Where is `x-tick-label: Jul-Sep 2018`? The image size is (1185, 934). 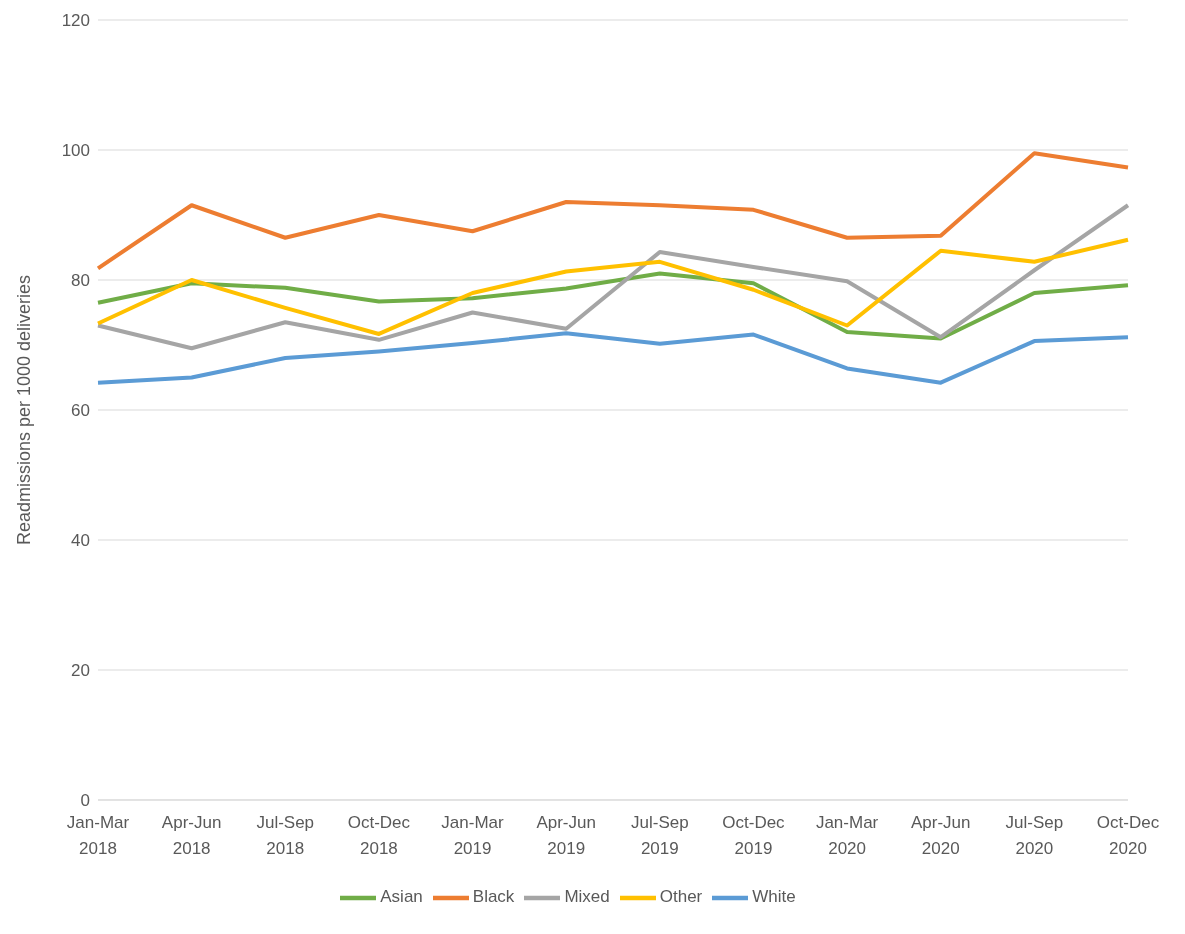 x-tick-label: Jul-Sep 2018 is located at coordinates (285, 835).